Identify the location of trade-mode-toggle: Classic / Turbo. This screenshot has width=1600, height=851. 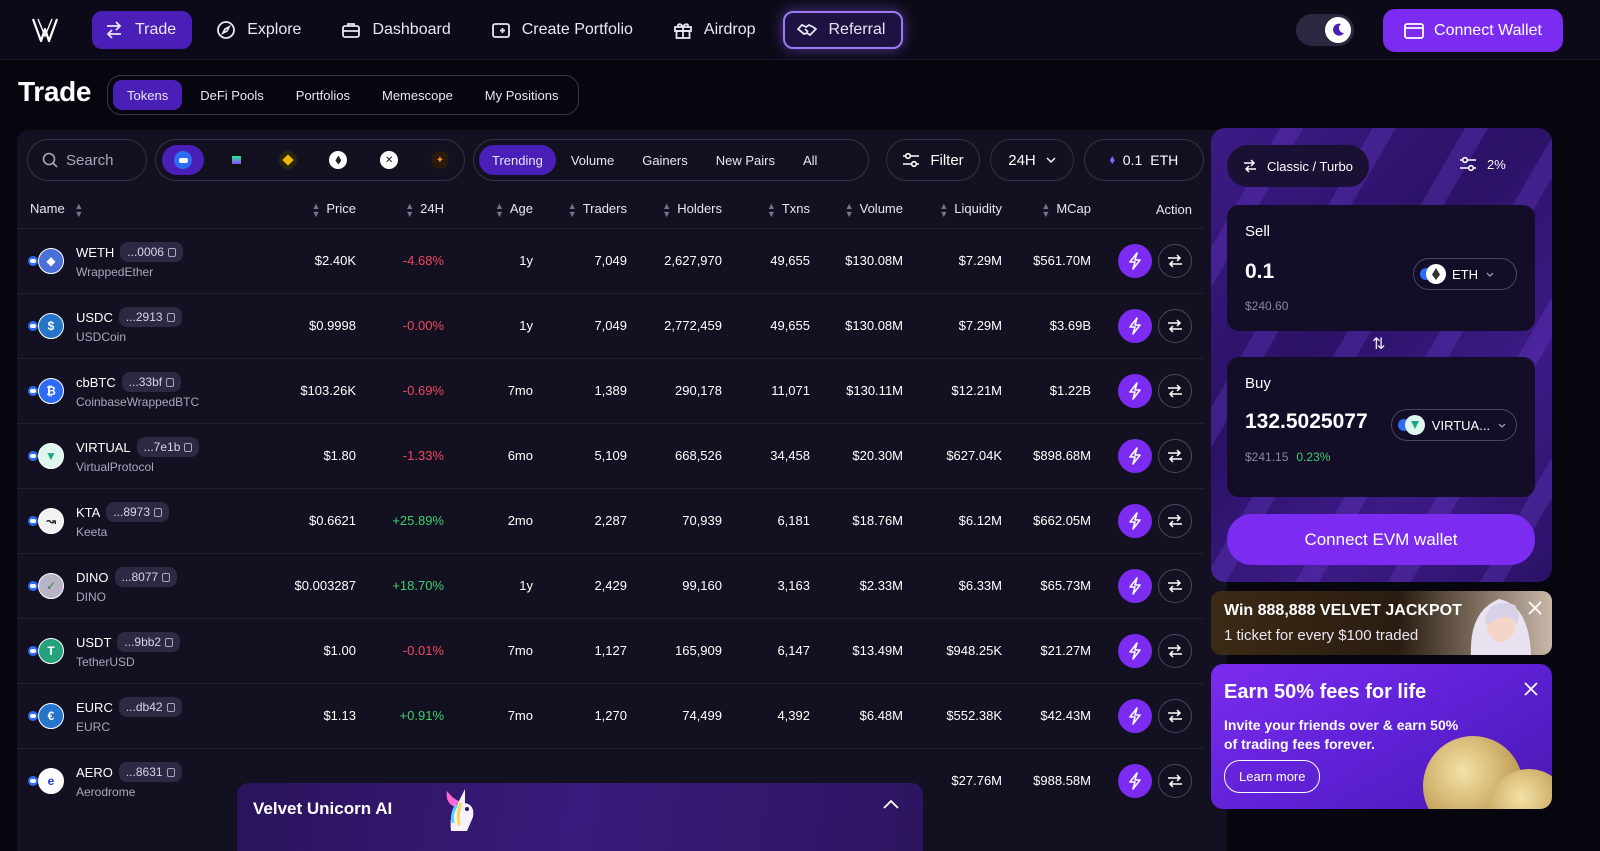
(1298, 166).